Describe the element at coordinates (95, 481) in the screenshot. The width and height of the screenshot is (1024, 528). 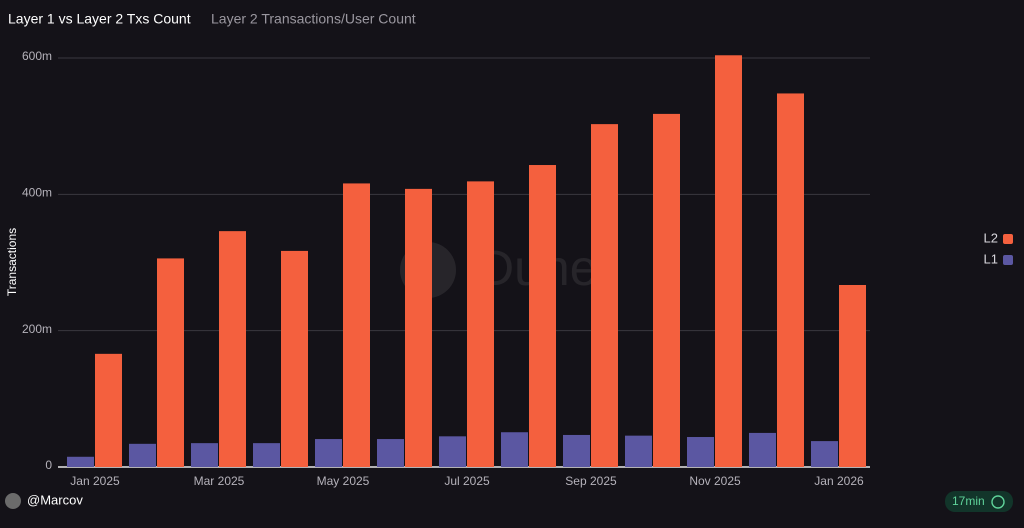
I see `x-tick-label: Jan 2025` at that location.